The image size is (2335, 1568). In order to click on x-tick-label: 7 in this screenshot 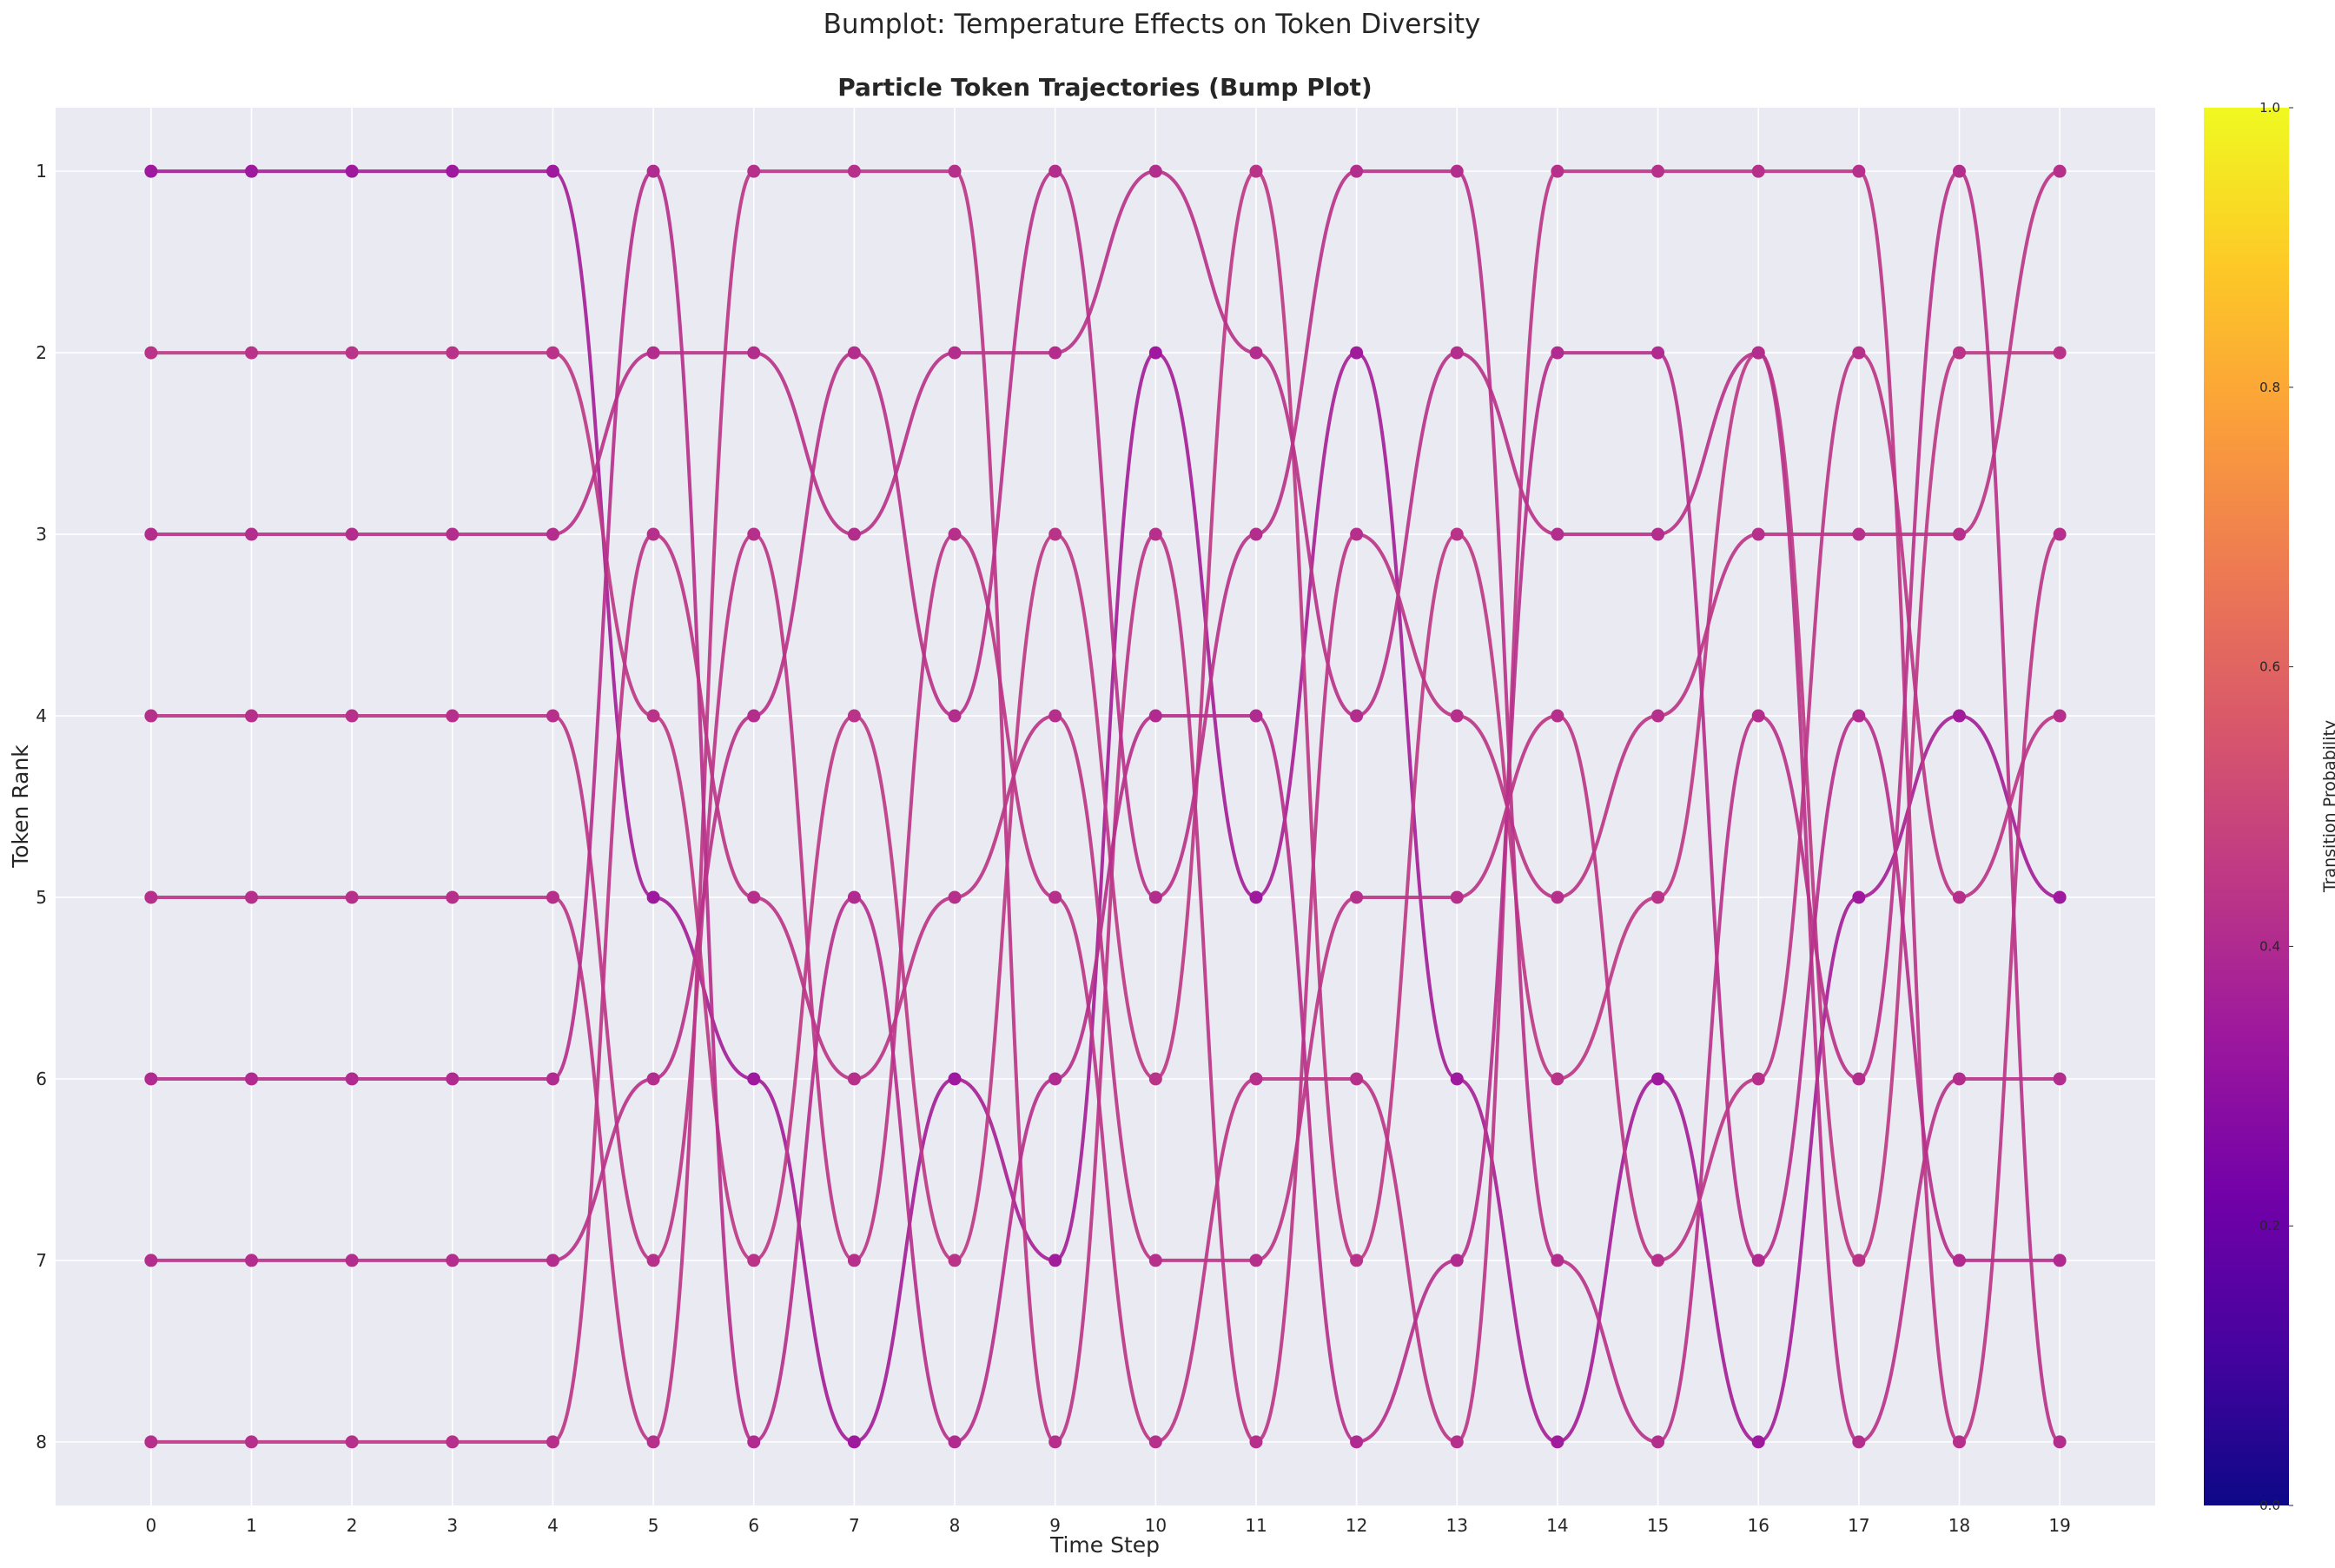, I will do `click(854, 1525)`.